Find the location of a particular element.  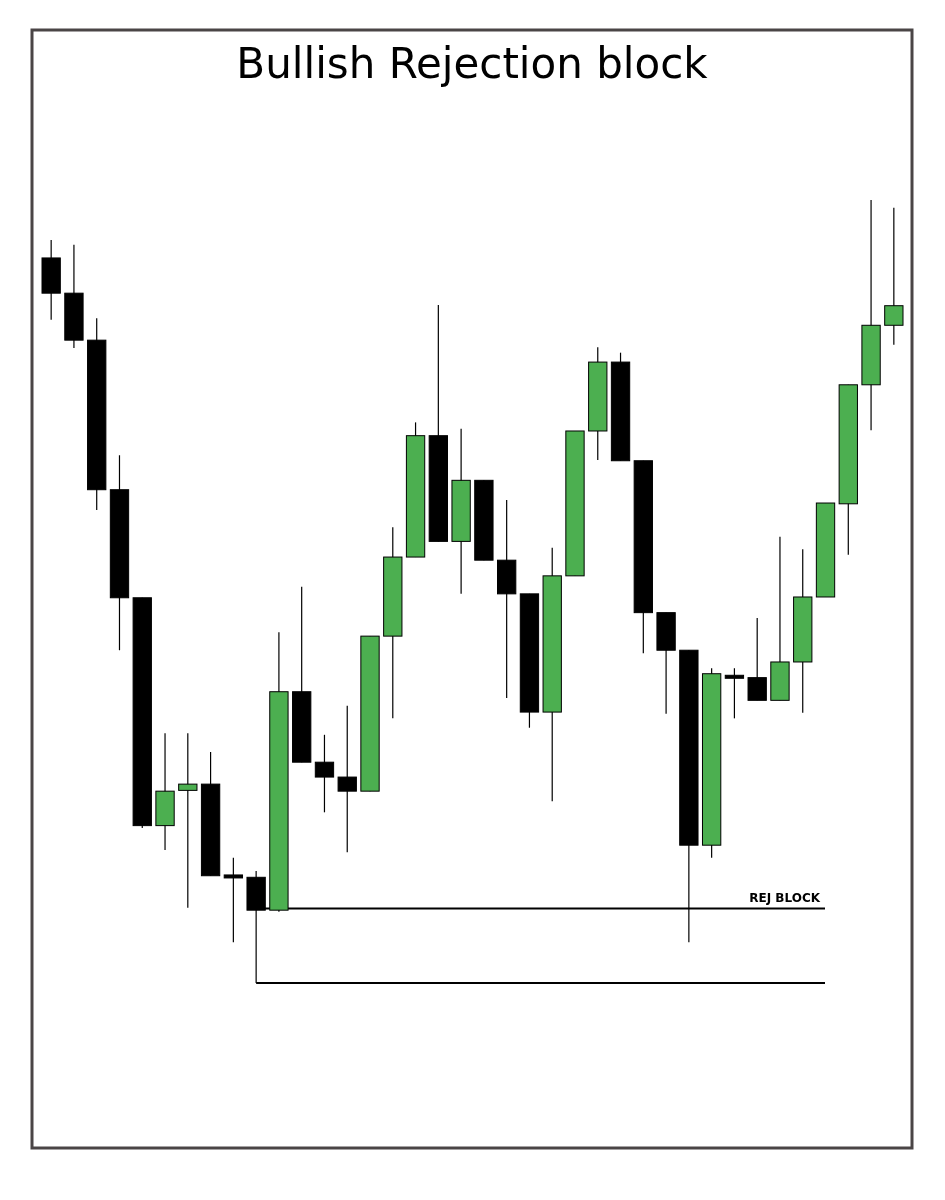

chart-title: Bullish Rejection block is located at coordinates (472, 63).